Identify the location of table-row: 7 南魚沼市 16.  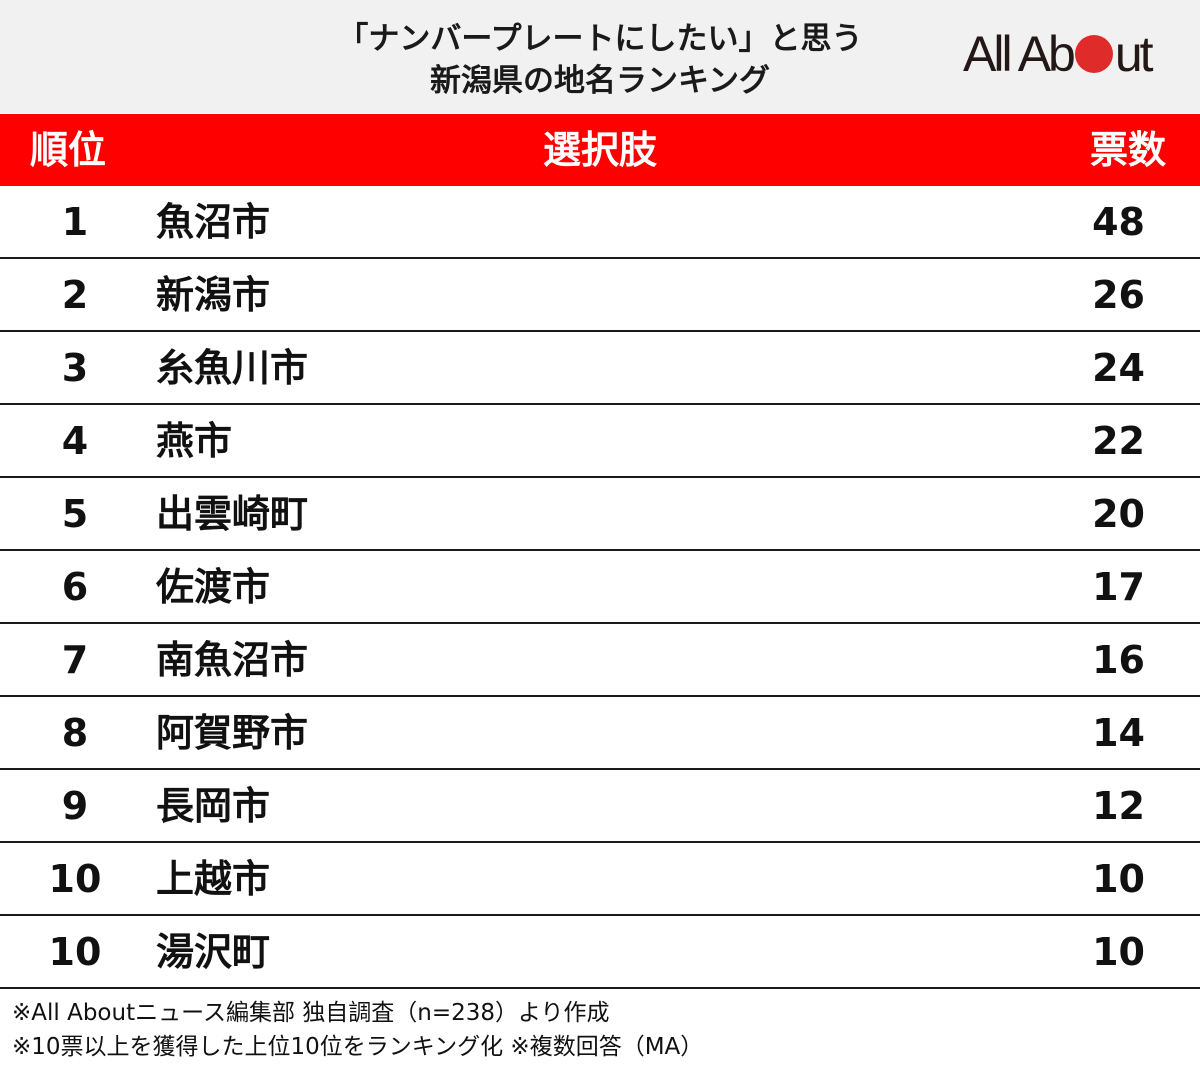
(600, 660).